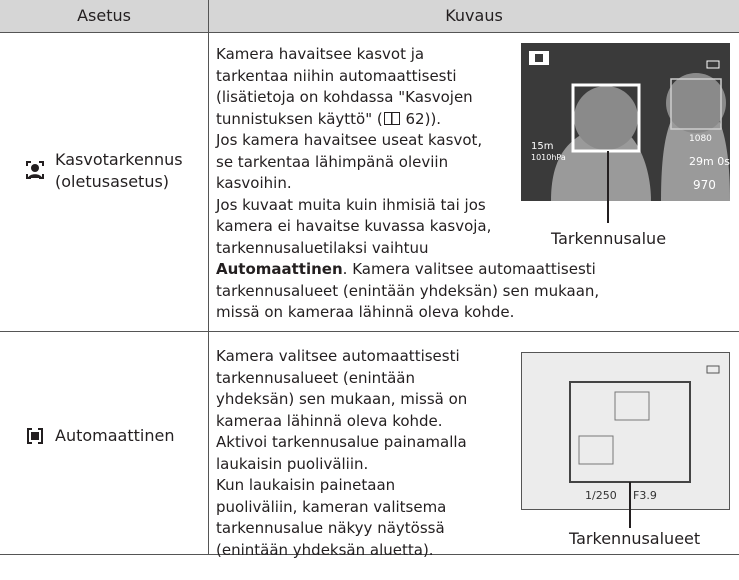 This screenshot has height=580, width=739. What do you see at coordinates (601, 495) in the screenshot?
I see `screen-text: 1/250` at bounding box center [601, 495].